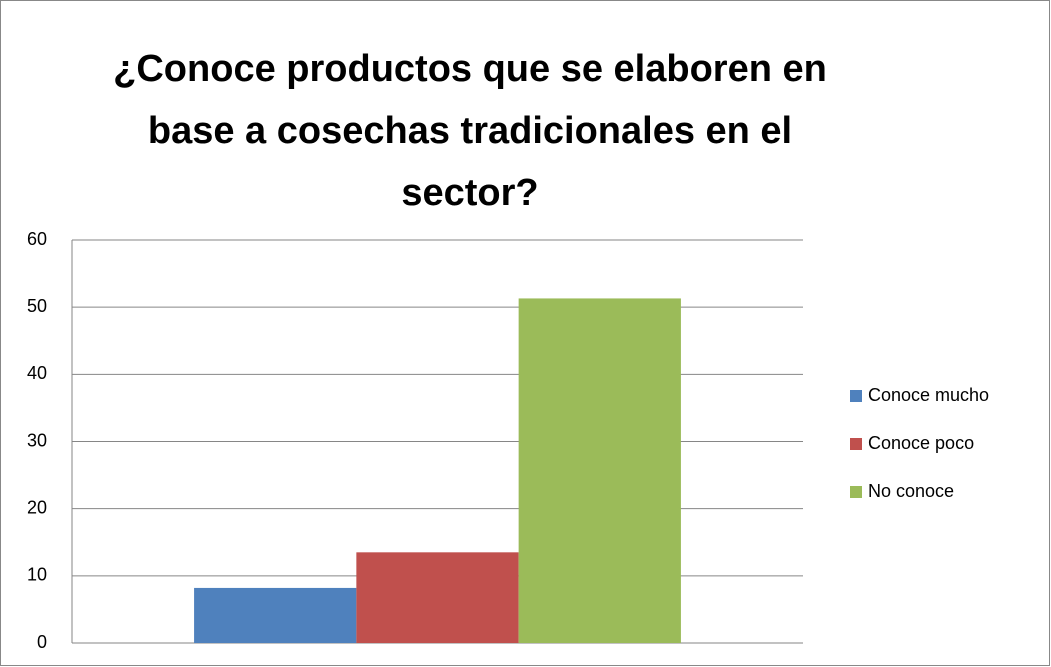  I want to click on y-tick-label: 40, so click(37, 373).